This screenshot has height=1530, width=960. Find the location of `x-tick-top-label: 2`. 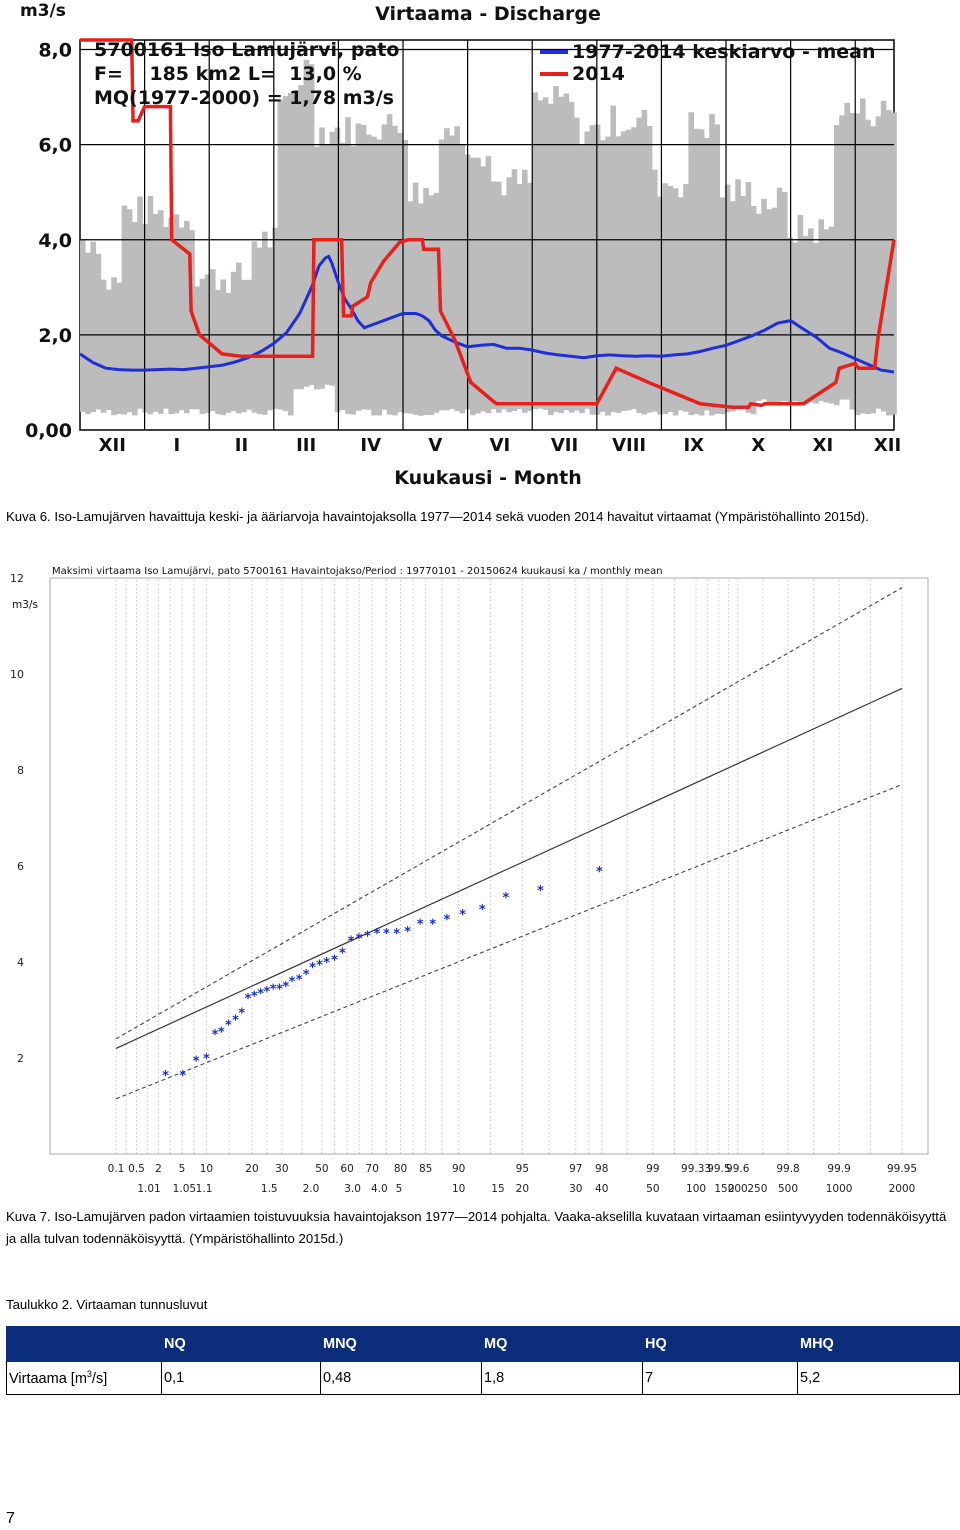

x-tick-top-label: 2 is located at coordinates (158, 1169).